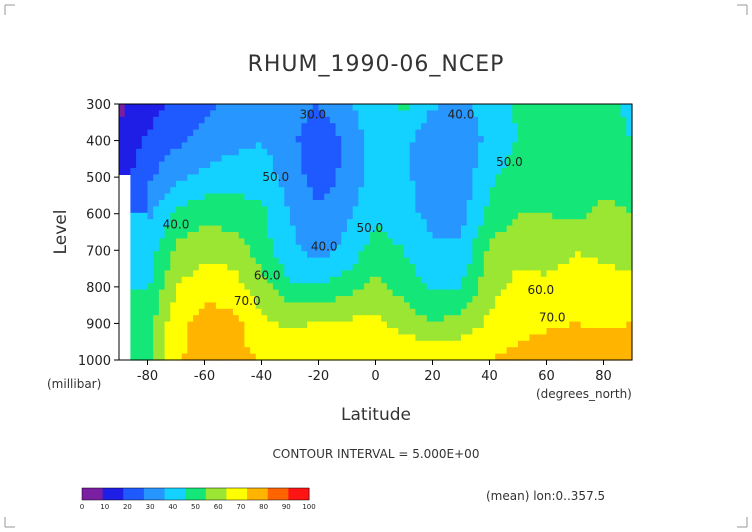 The height and width of the screenshot is (532, 752). I want to click on contour-label: 70.0, so click(552, 318).